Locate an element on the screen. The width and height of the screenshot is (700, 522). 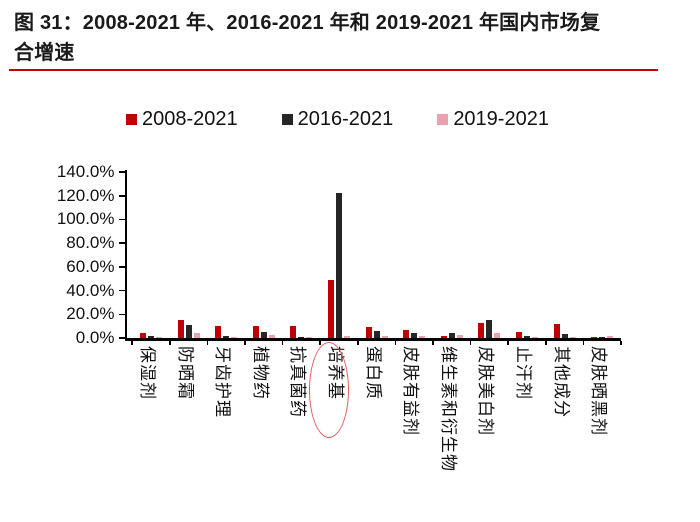
bar-2019-2021-植物药 is located at coordinates (271, 336).